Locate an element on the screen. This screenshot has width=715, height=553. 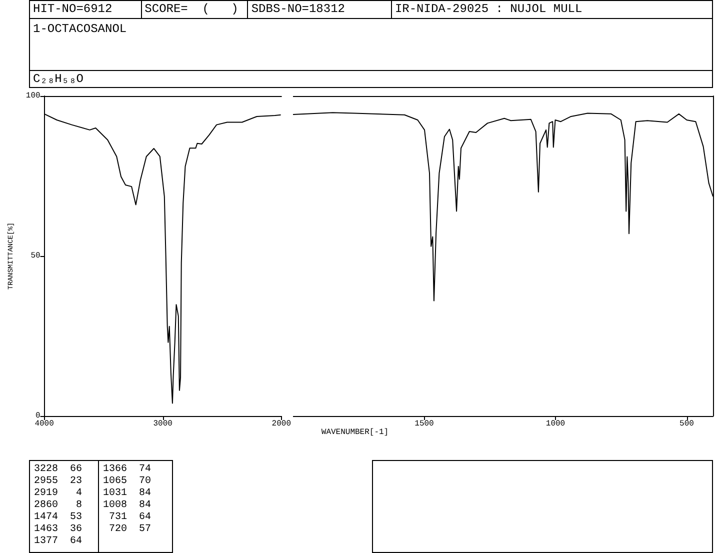
x-axis-title: WAVENUMBER[-1] is located at coordinates (355, 432).